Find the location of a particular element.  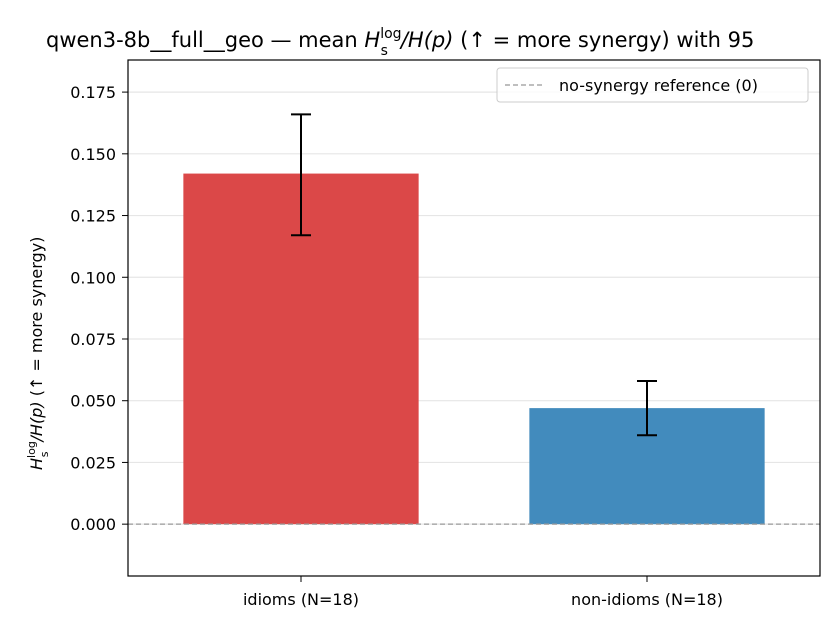

x-tick-label: non-idioms (N=18) is located at coordinates (647, 599).